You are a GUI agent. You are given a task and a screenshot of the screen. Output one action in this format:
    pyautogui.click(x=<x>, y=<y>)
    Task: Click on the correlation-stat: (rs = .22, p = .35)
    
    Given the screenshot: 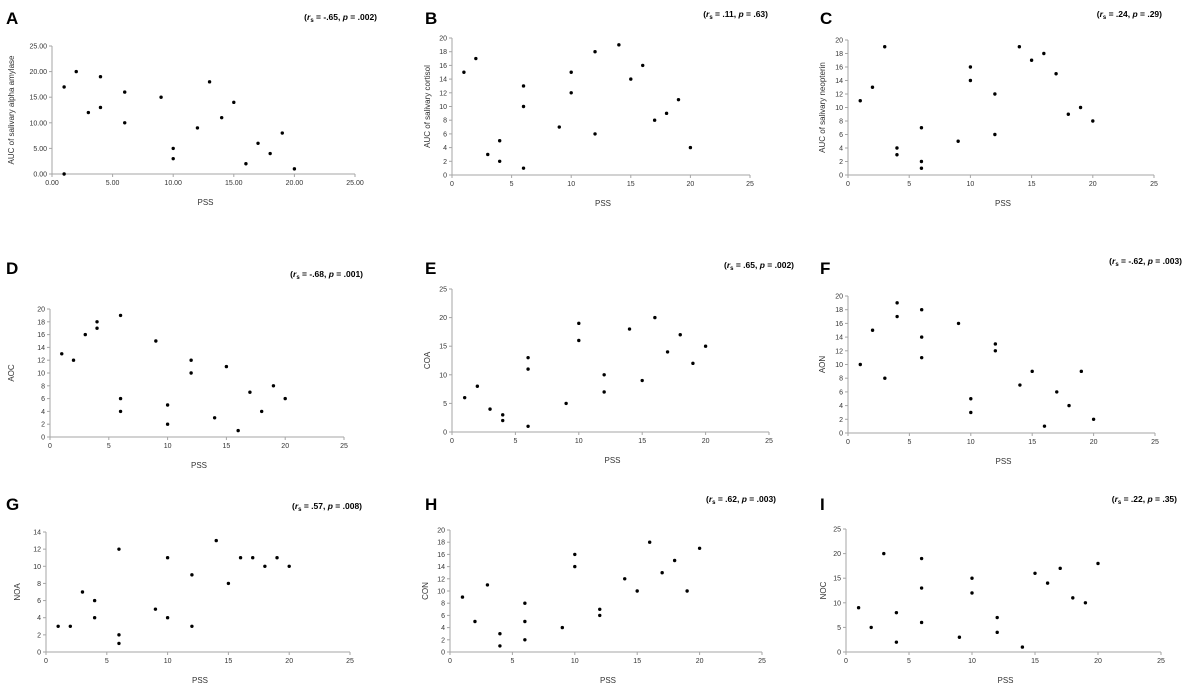 What is the action you would take?
    pyautogui.click(x=1144, y=500)
    